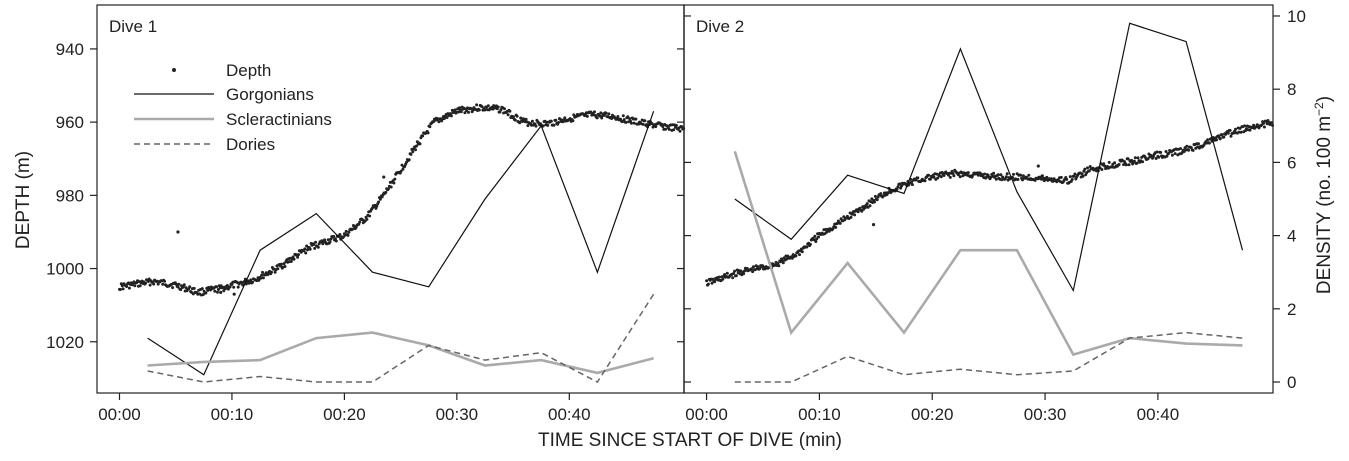 The image size is (1349, 461). I want to click on x-tick-label: 00:20, so click(344, 414).